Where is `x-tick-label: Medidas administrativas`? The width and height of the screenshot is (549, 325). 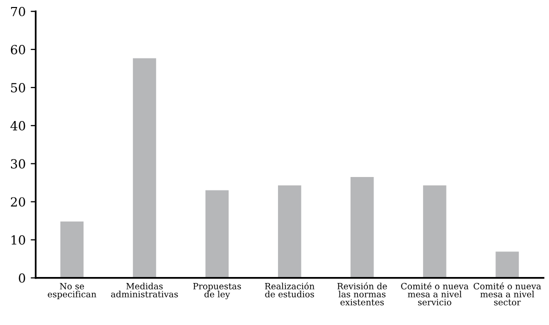 x-tick-label: Medidas administrativas is located at coordinates (144, 290).